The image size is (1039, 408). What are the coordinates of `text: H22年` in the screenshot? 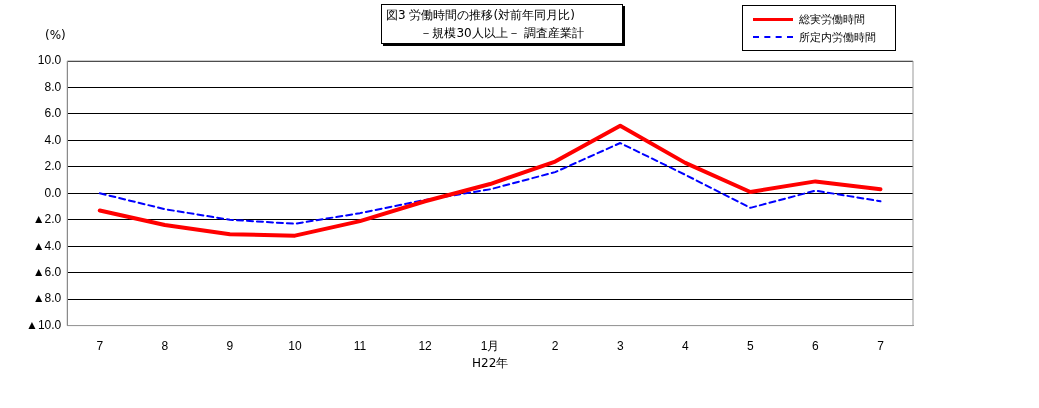 It's located at (490, 362).